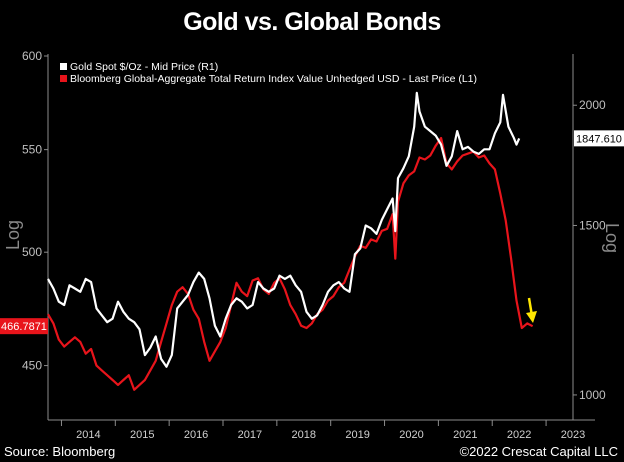 The width and height of the screenshot is (624, 462). Describe the element at coordinates (142, 435) in the screenshot. I see `x-tick-label: 2015` at that location.